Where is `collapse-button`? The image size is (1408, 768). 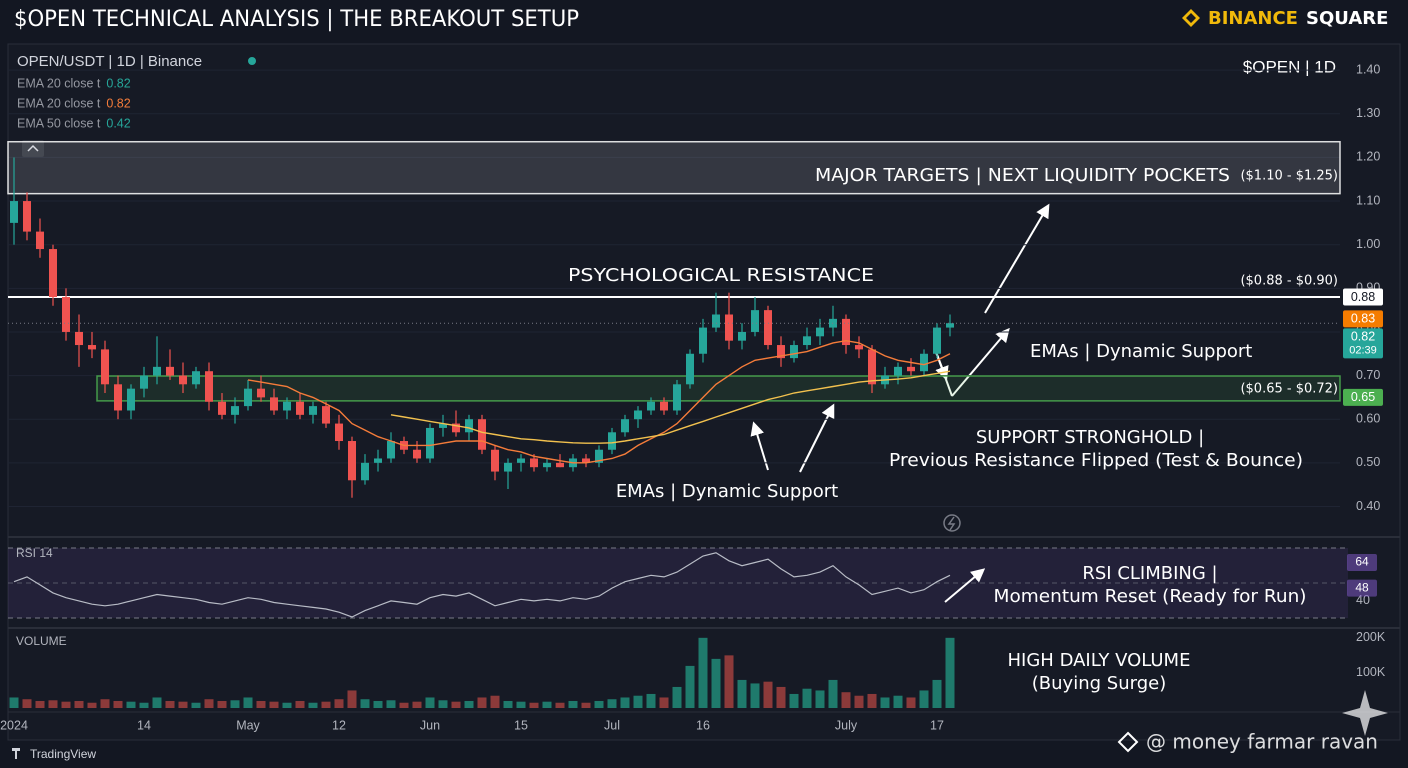 collapse-button is located at coordinates (33, 148).